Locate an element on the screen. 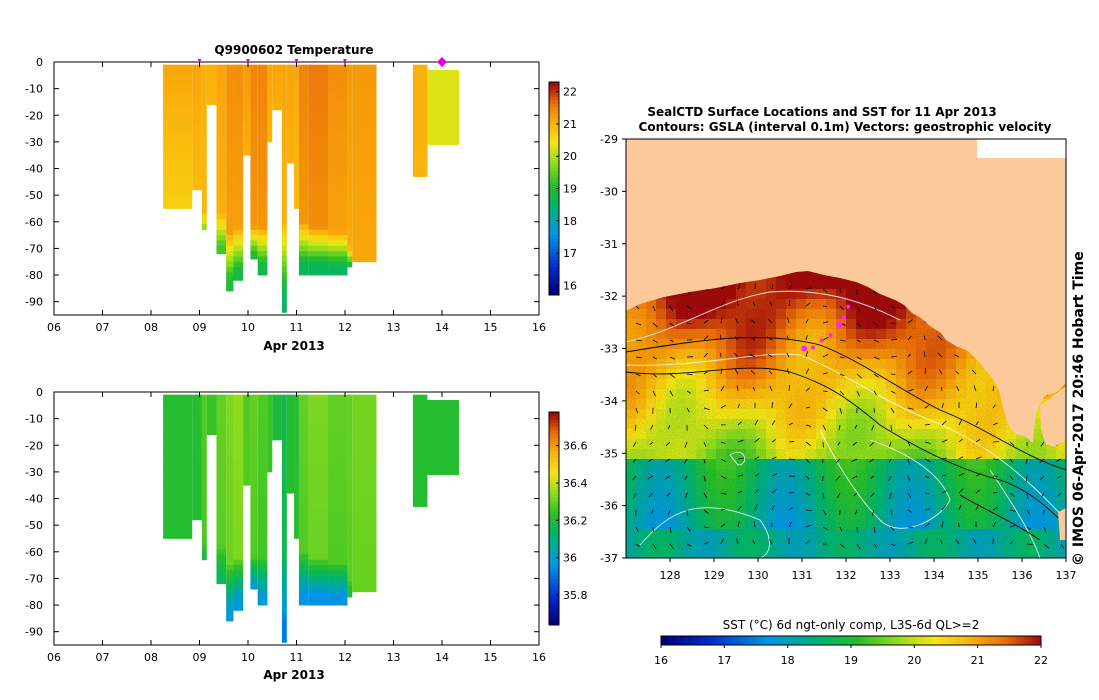  x-tick-label: 16 is located at coordinates (539, 657).